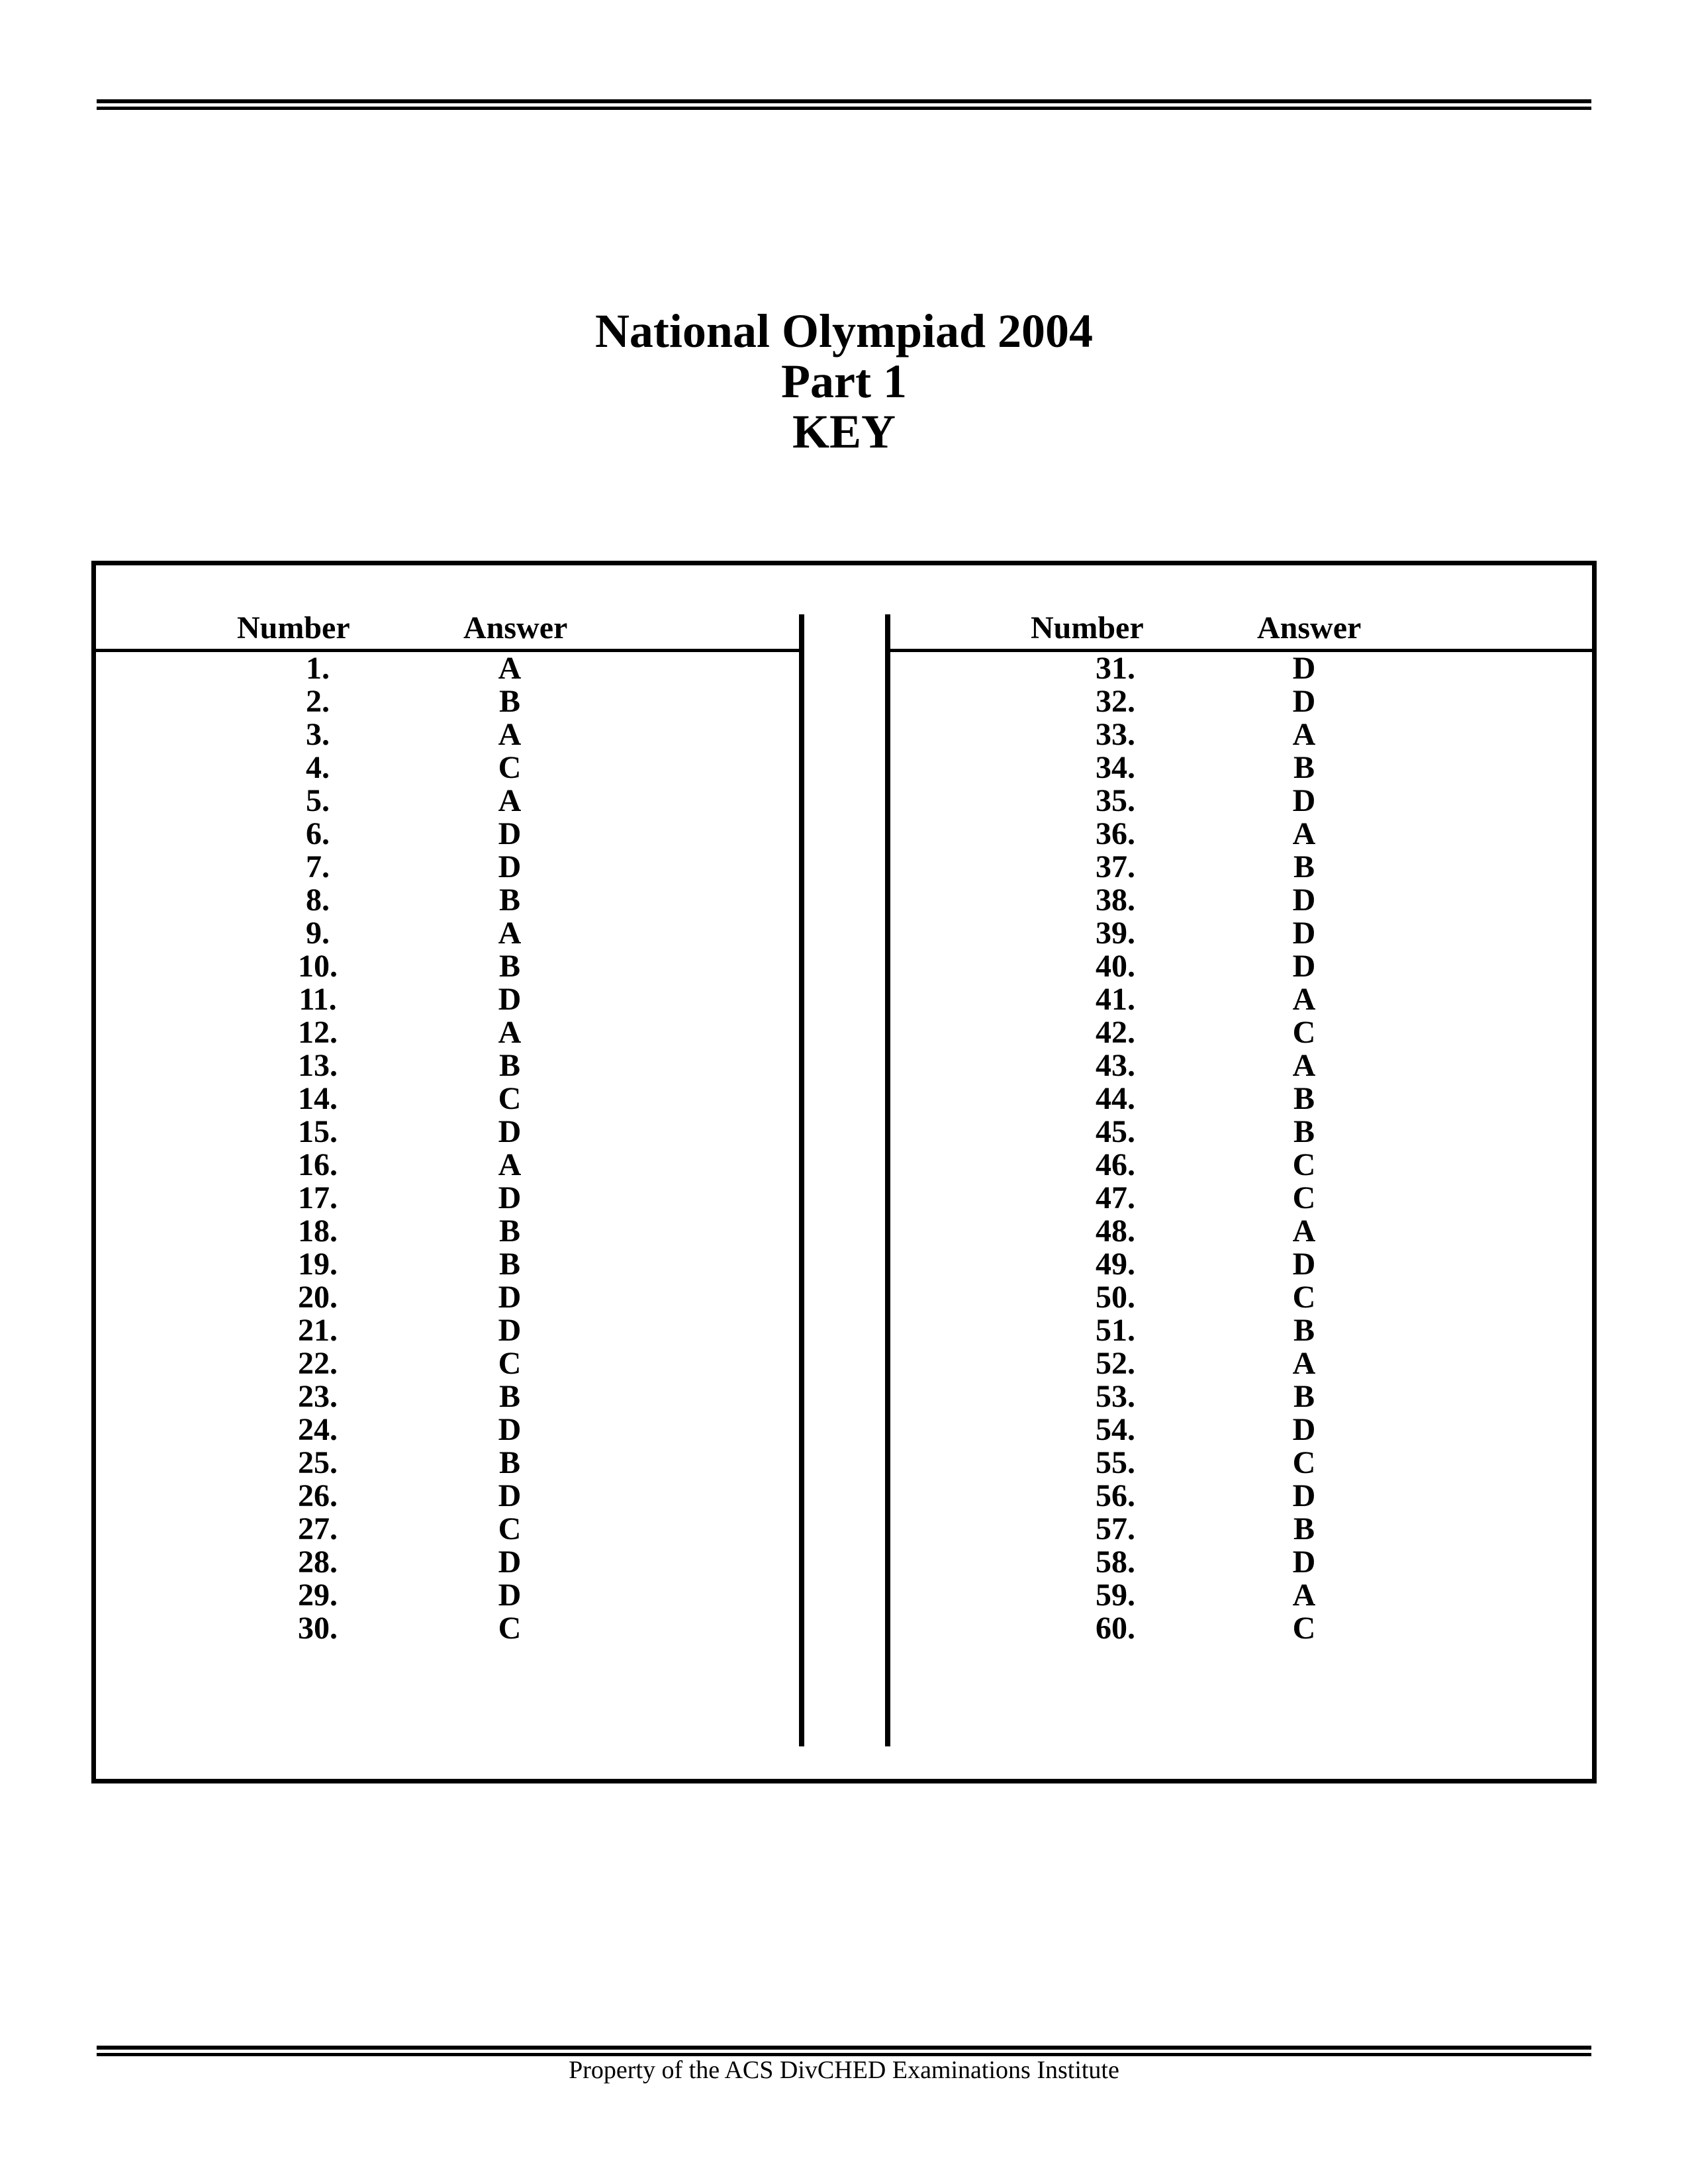  Describe the element at coordinates (515, 627) in the screenshot. I see `answer-header: Answer` at that location.